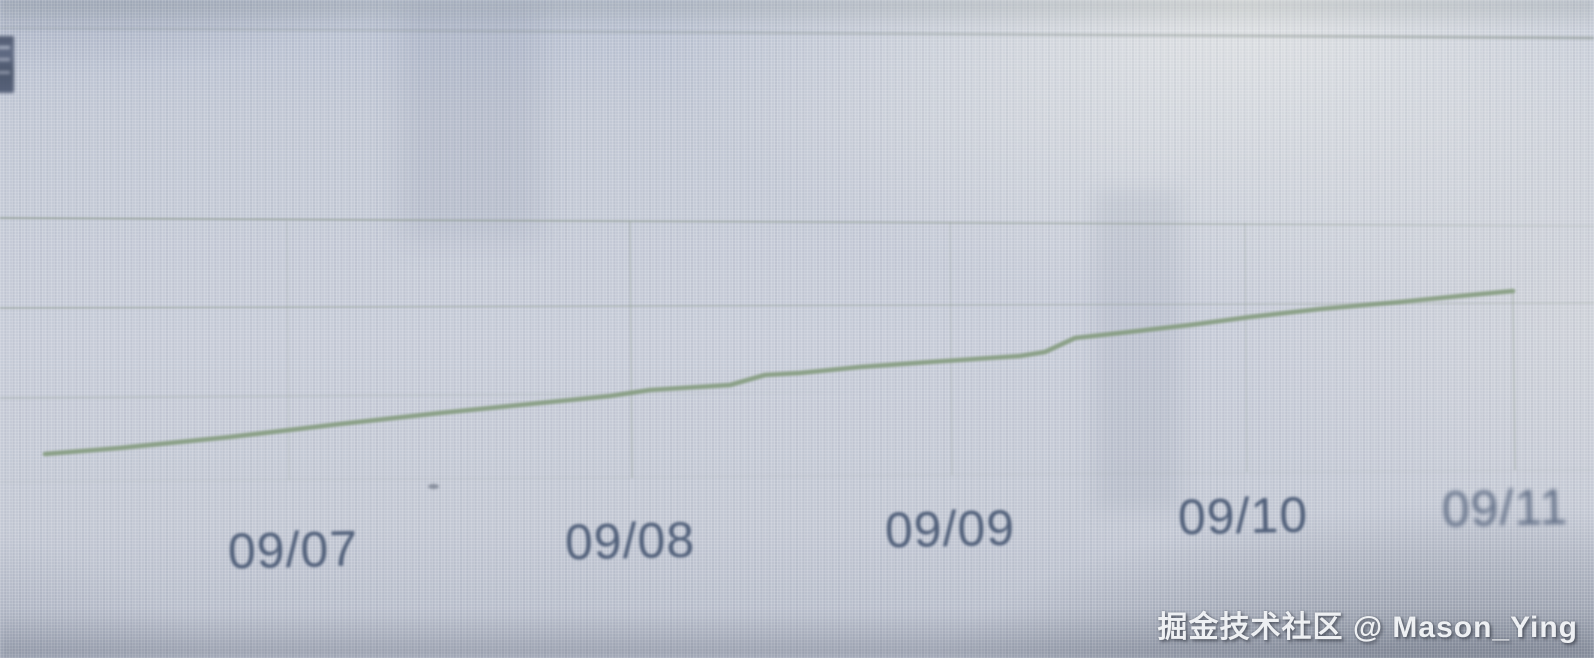 This screenshot has width=1594, height=658. Describe the element at coordinates (293, 550) in the screenshot. I see `x-axis-label: 09/07` at that location.